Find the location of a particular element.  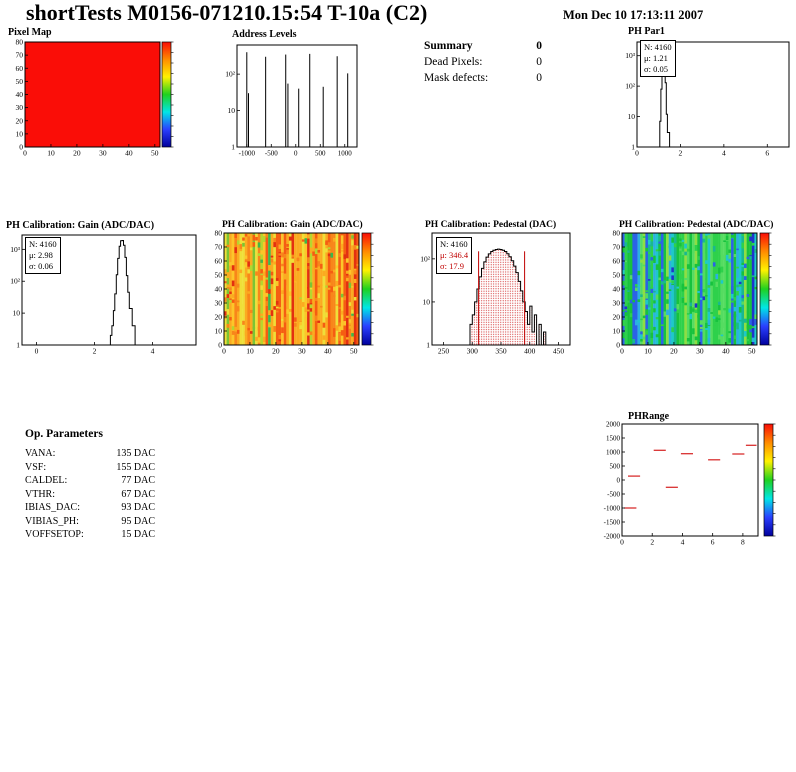

summary-panel: Summary 0 Dead Pixels: 0 Mask defects: 0 is located at coordinates (483, 62).